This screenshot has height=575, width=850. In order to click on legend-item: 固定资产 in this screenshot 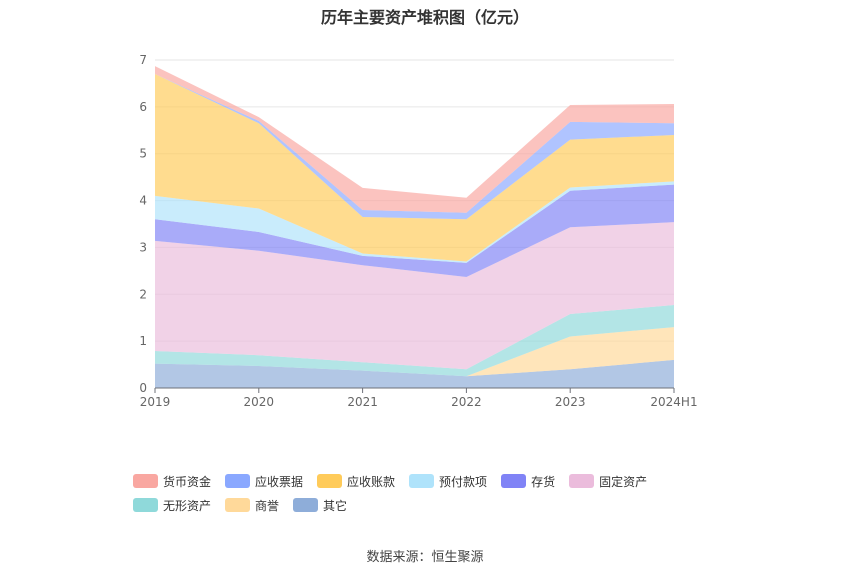, I will do `click(608, 481)`.